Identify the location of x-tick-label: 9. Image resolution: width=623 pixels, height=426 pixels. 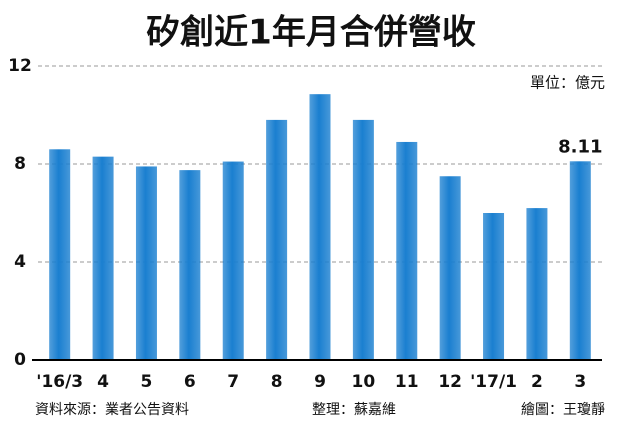
(320, 382).